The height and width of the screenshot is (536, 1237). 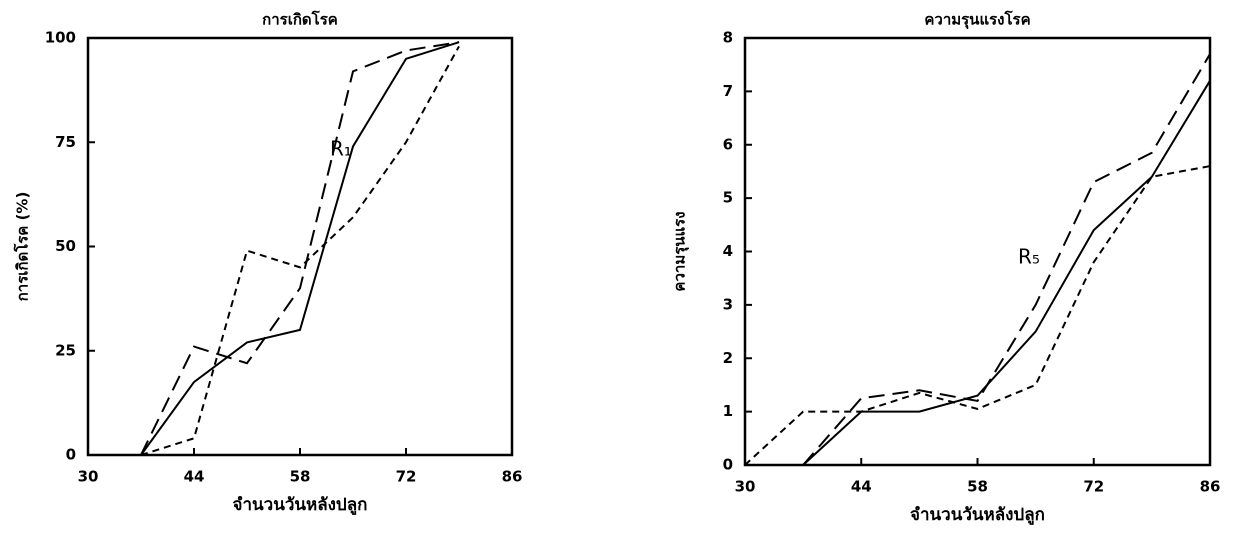 I want to click on y-axis-label: ความรุนแรง, so click(x=680, y=251).